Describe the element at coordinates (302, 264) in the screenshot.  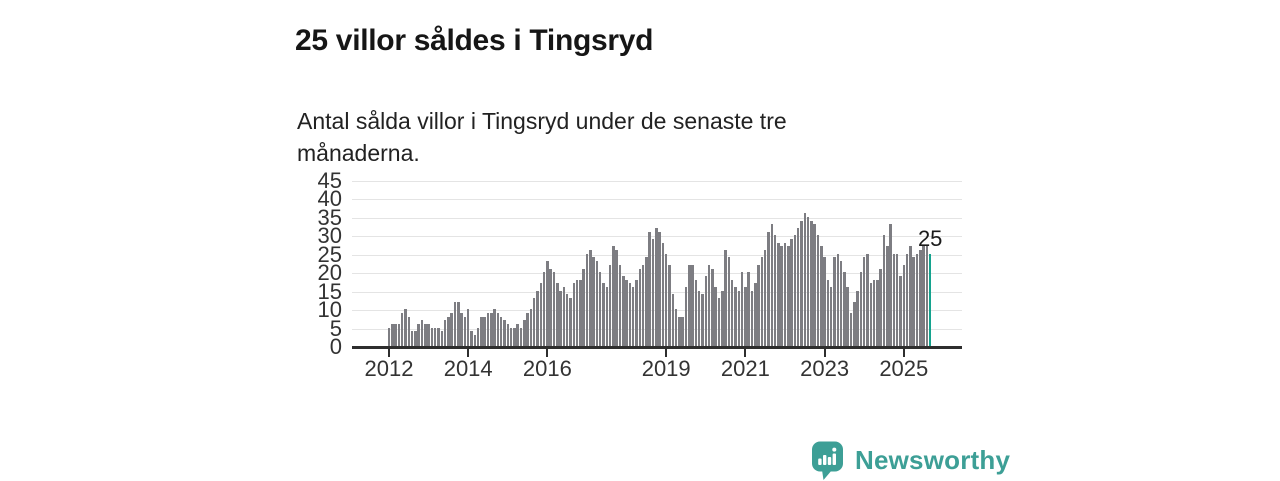
I see `y-axis-labels: 0 5 10 15 20 25 30 35 40 45` at that location.